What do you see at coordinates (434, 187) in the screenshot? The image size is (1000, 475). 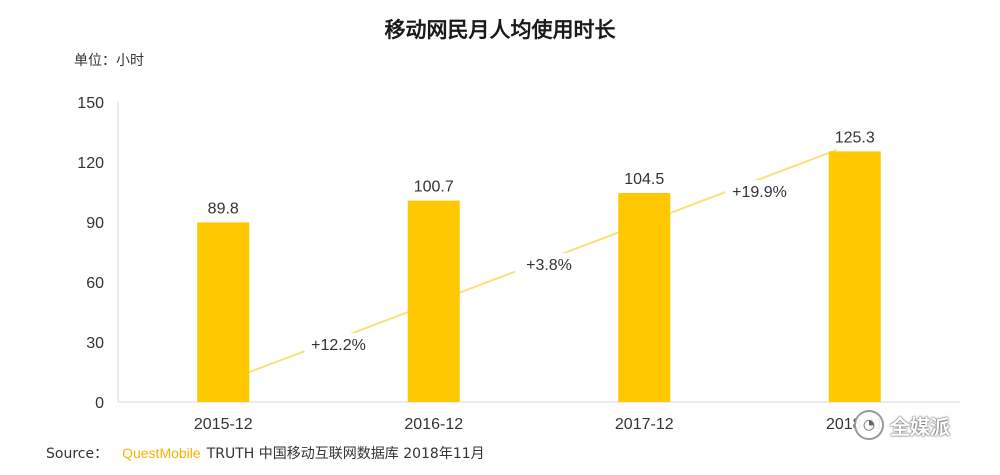 I see `data-label: 100.7` at bounding box center [434, 187].